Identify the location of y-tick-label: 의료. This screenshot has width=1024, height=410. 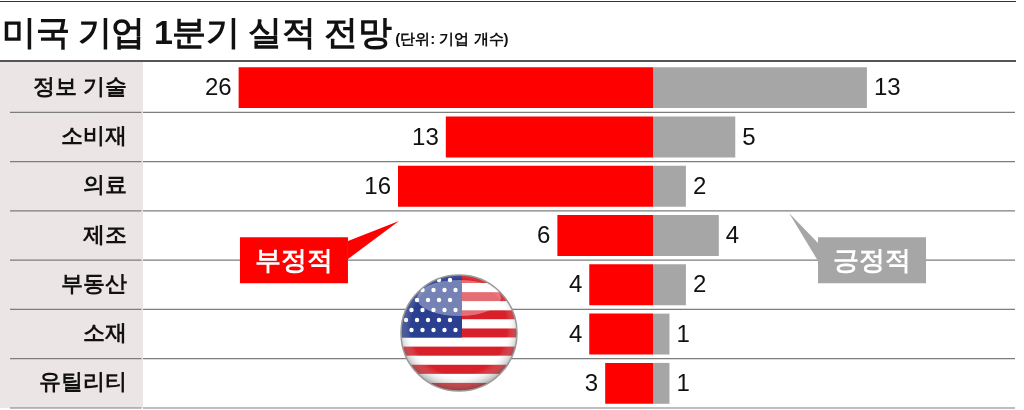
(105, 185).